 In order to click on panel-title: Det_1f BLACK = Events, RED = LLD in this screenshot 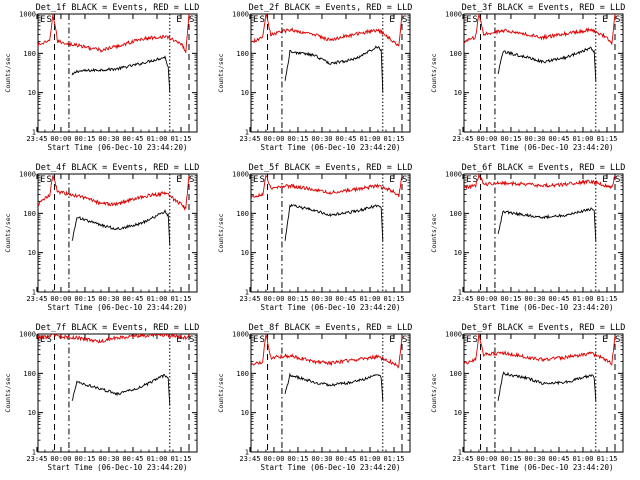, I will do `click(118, 8)`.